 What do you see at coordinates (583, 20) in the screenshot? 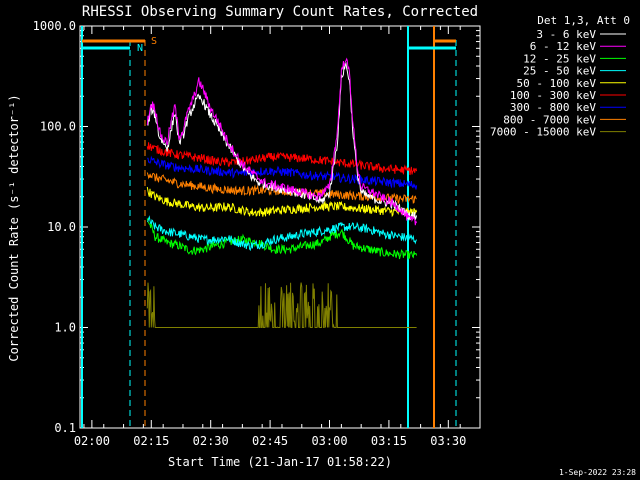
I see `legend-header: Det 1,3, Att 0` at bounding box center [583, 20].